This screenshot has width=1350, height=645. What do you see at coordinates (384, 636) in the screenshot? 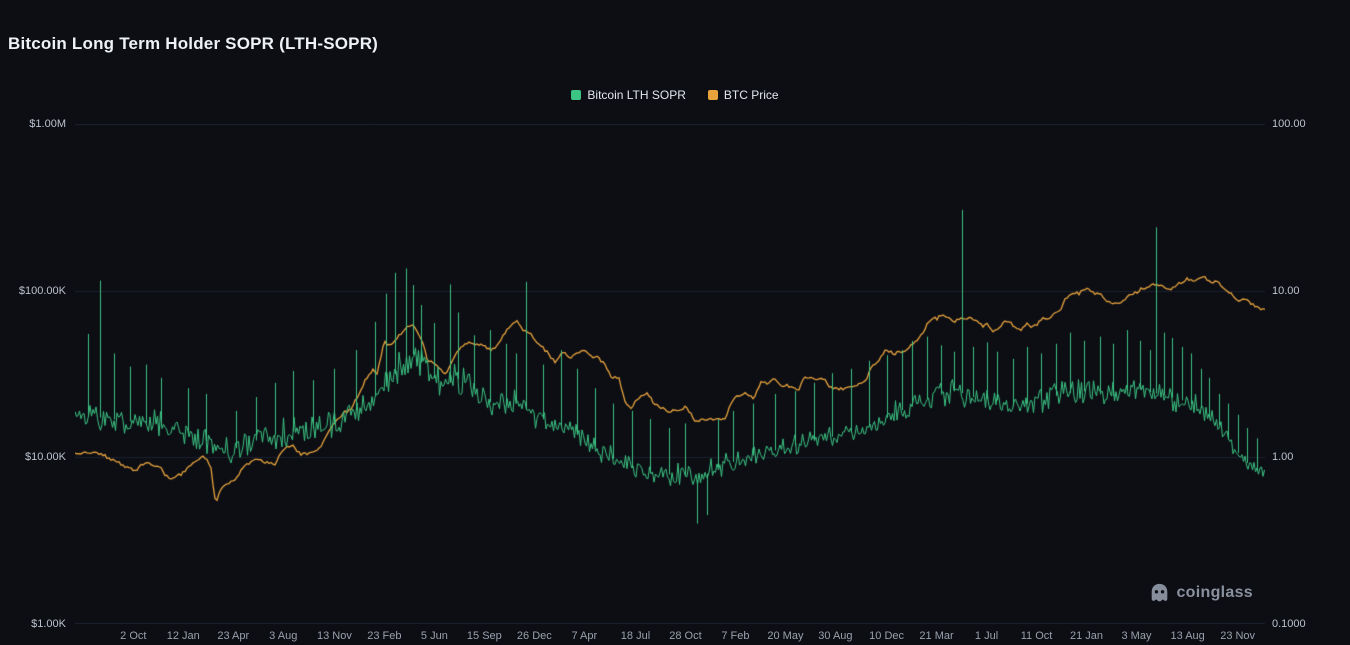
I see `x-axis-label: 23 Feb` at bounding box center [384, 636].